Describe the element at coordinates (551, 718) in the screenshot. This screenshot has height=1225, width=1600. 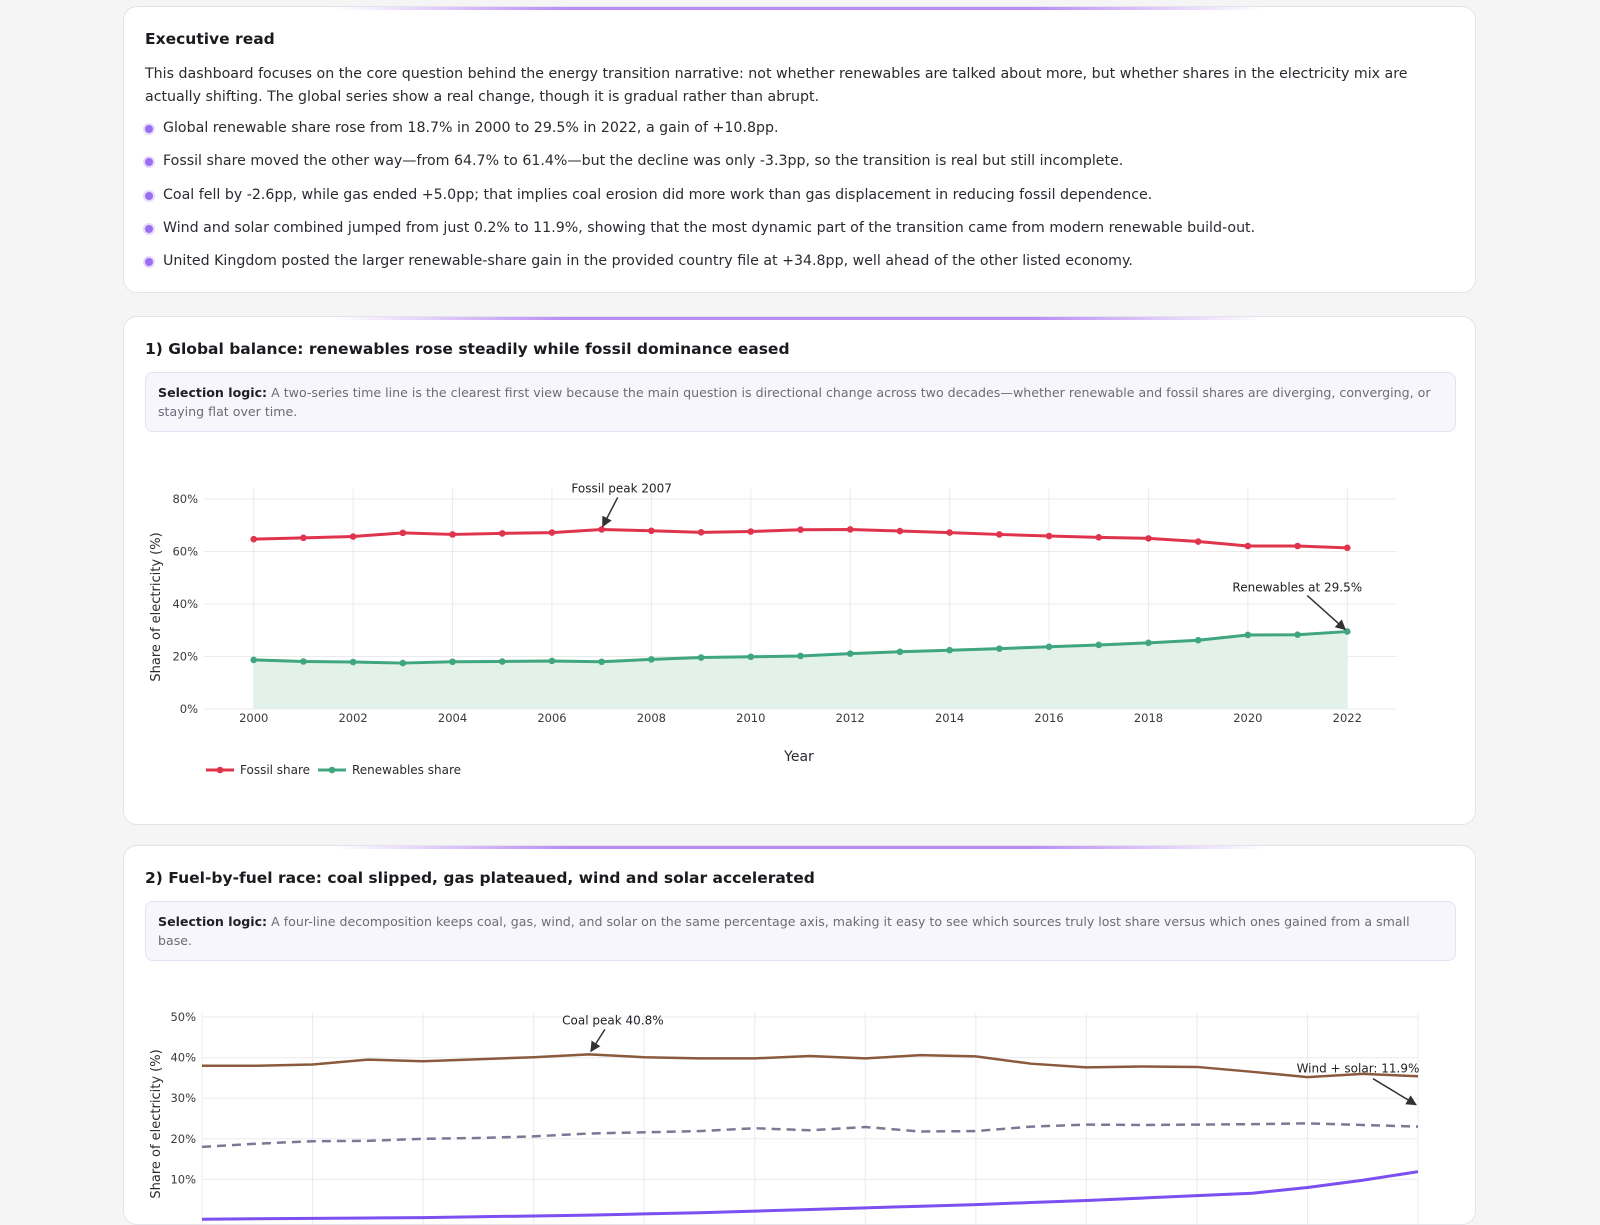
I see `x-tick-label: 2006` at that location.